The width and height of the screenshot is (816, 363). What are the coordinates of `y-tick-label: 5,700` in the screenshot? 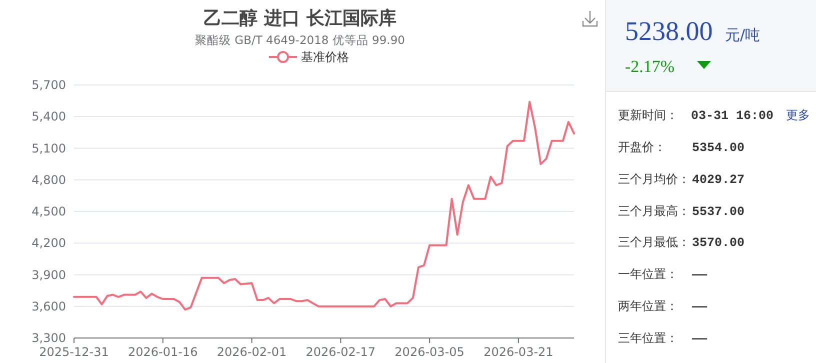 It's located at (49, 85).